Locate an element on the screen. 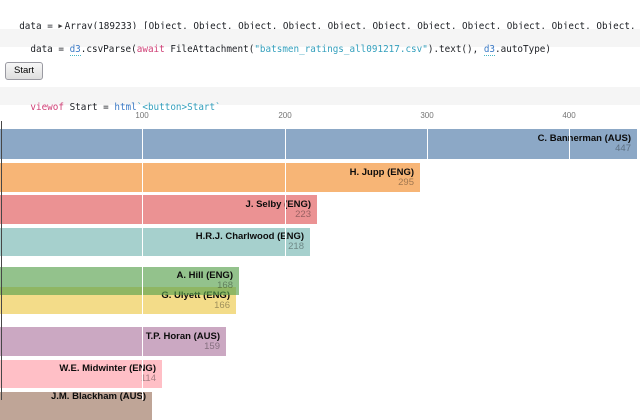  token-await-keyword: await is located at coordinates (150, 49).